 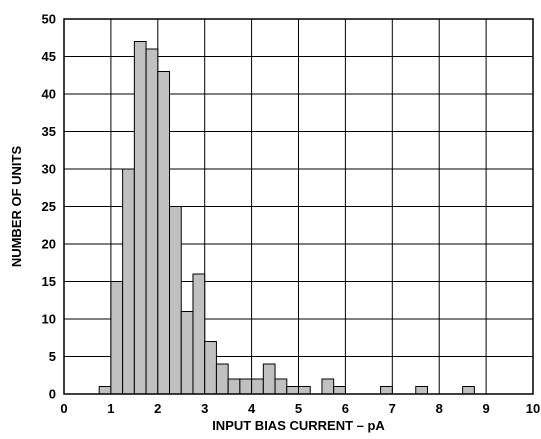 I want to click on x-tick-label: 9, so click(x=485, y=408).